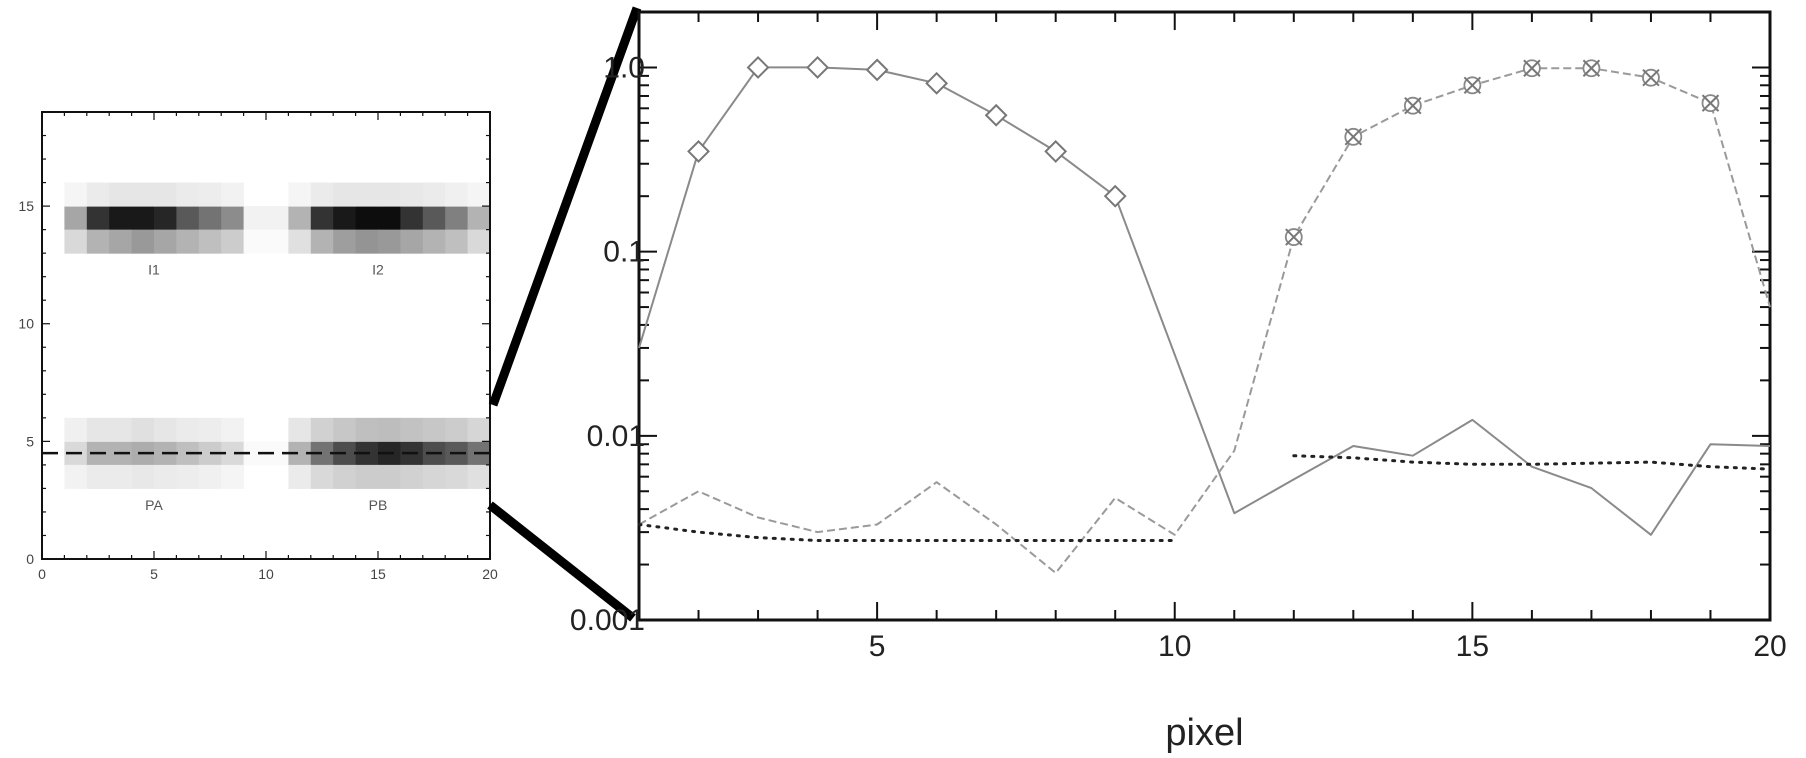 The width and height of the screenshot is (1806, 758). Describe the element at coordinates (26, 206) in the screenshot. I see `heatmap-y-tick-label: 15` at that location.